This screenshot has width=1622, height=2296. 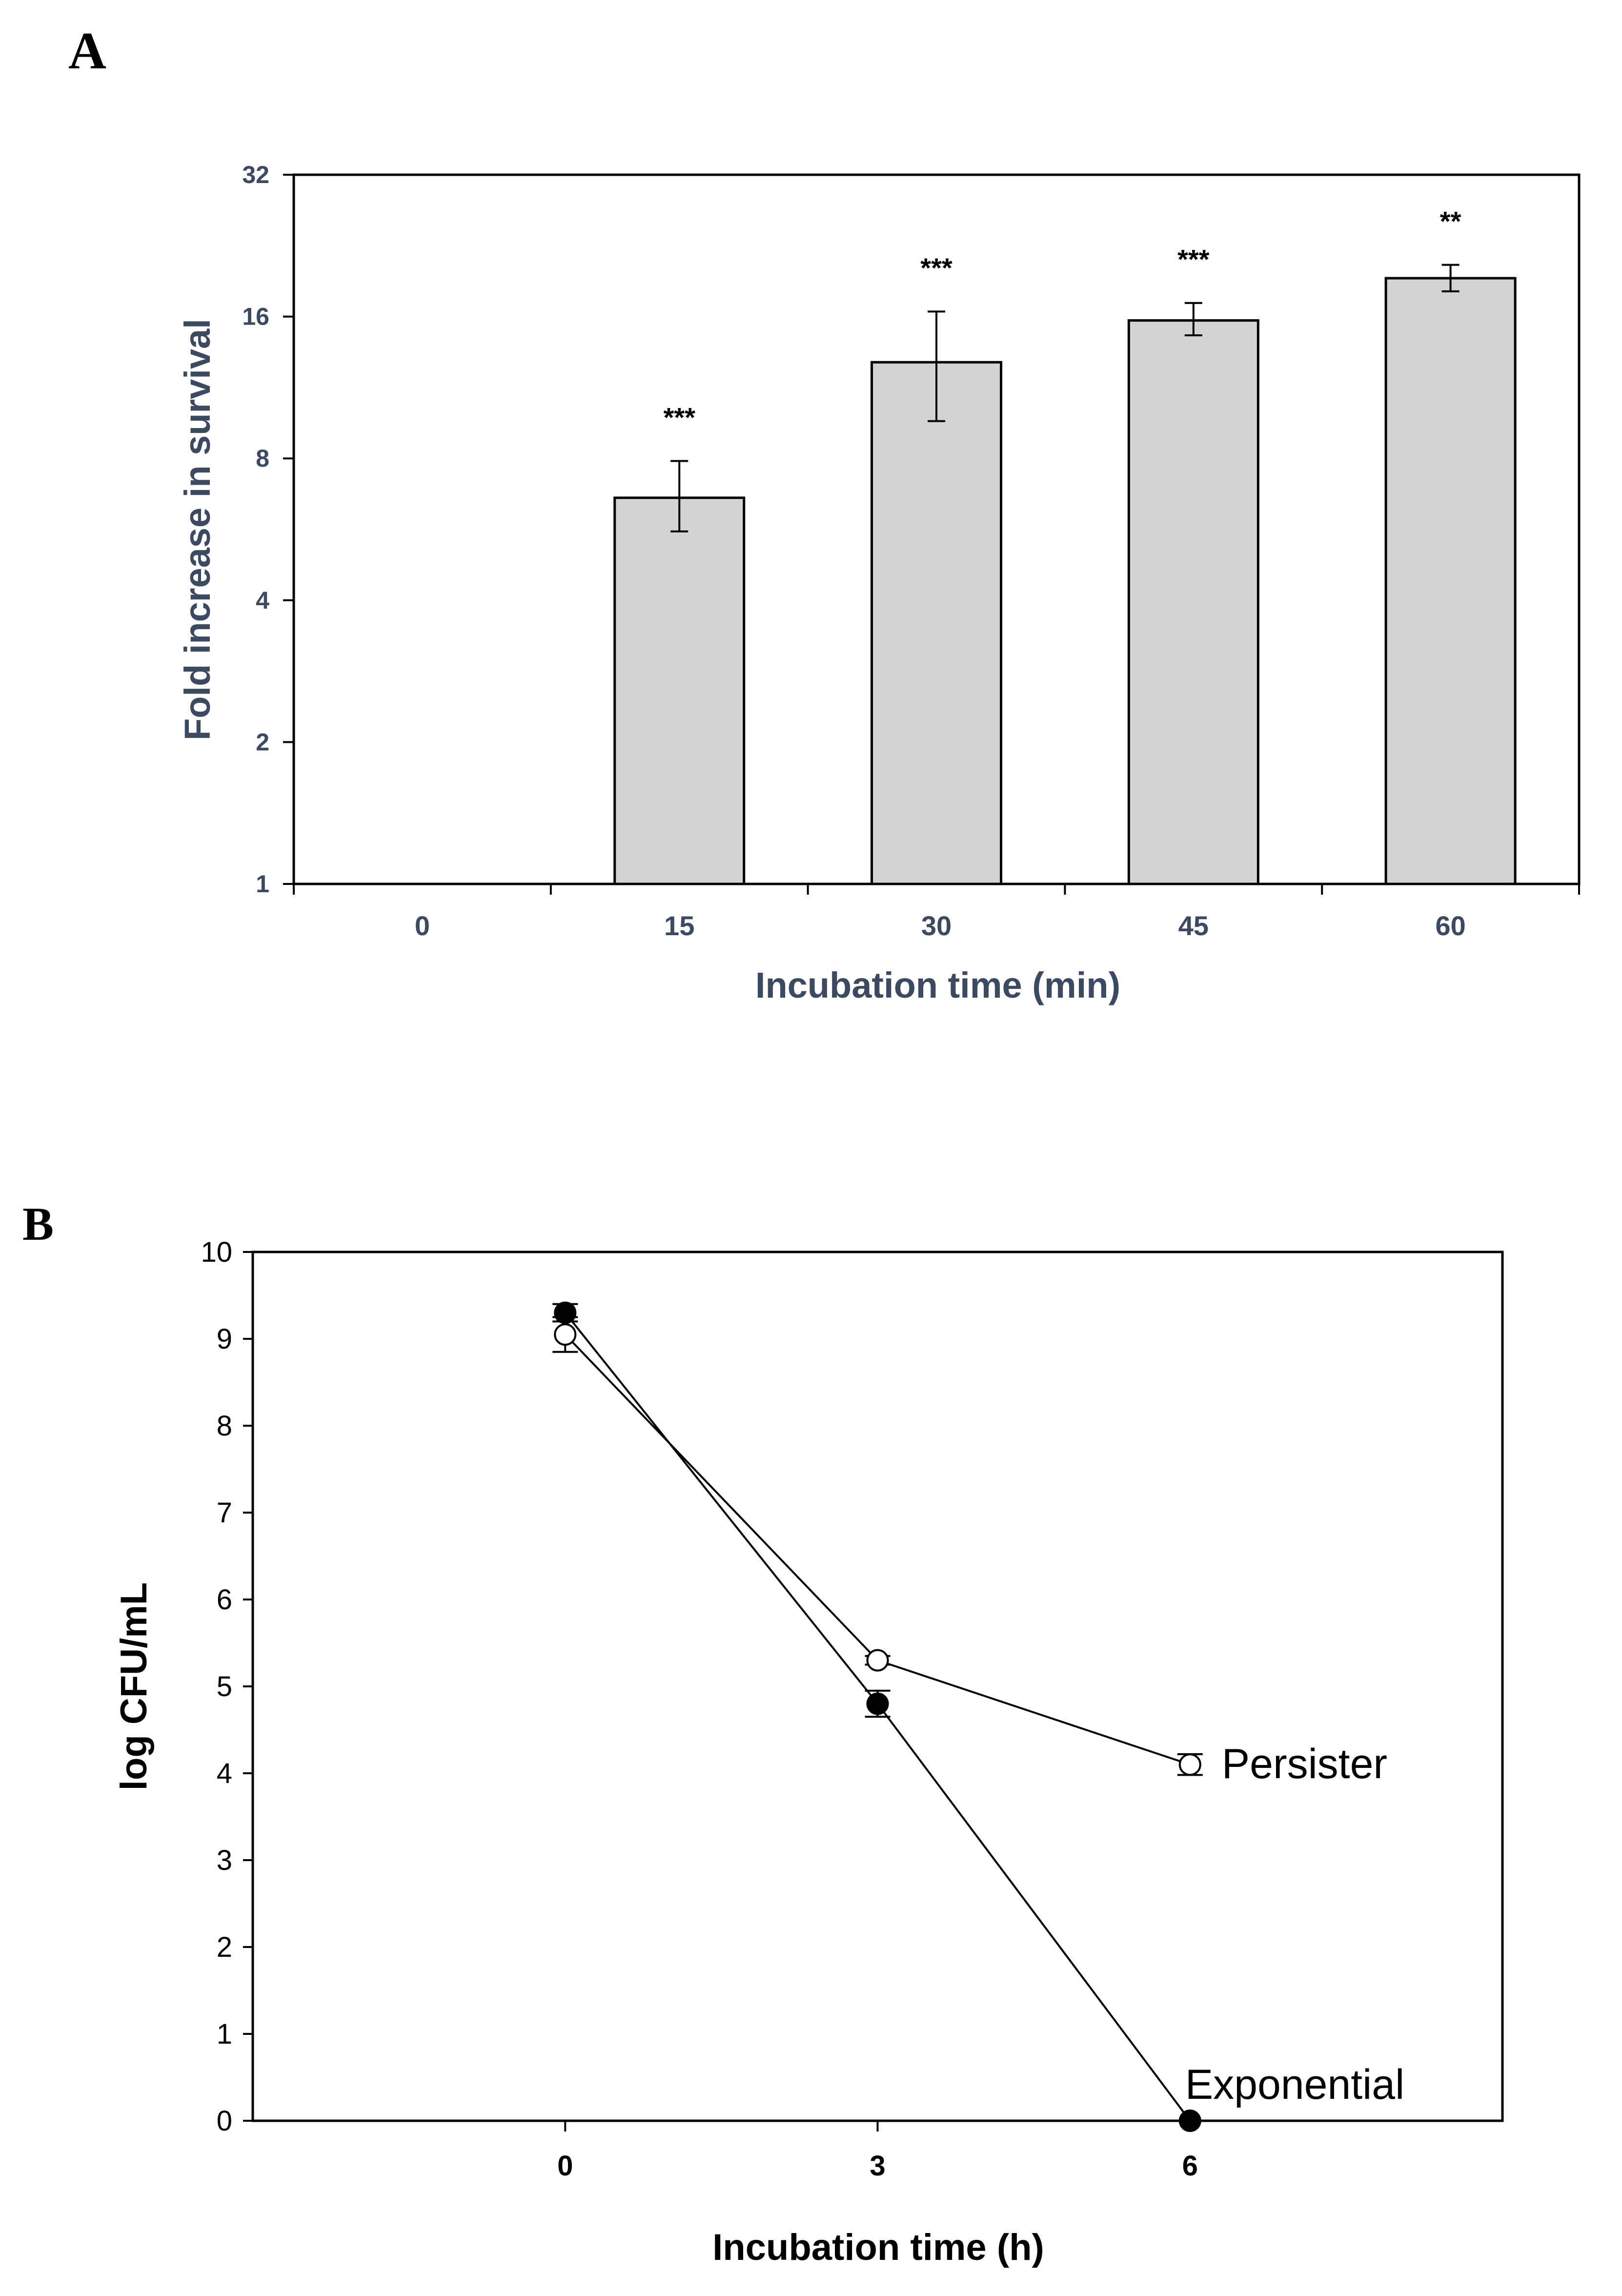 I want to click on series-label-exponential: Exponential, so click(x=1294, y=2084).